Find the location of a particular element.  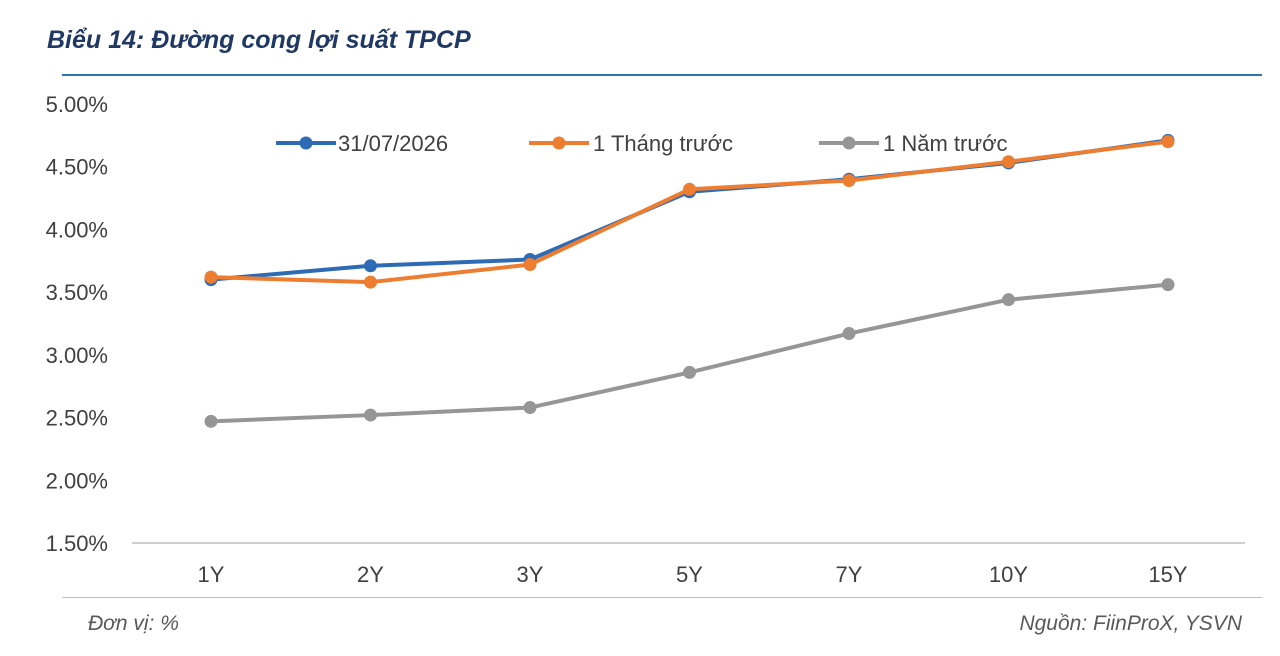

title-divider is located at coordinates (662, 75).